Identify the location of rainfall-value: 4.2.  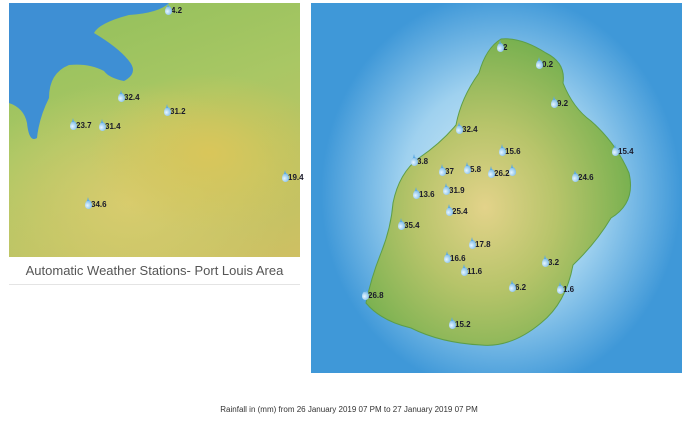
(177, 10).